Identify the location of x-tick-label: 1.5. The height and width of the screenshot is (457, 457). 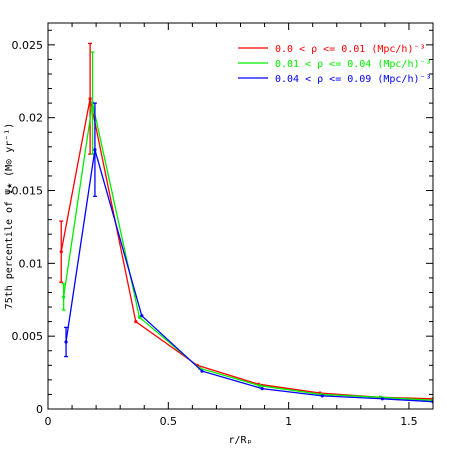
(409, 421).